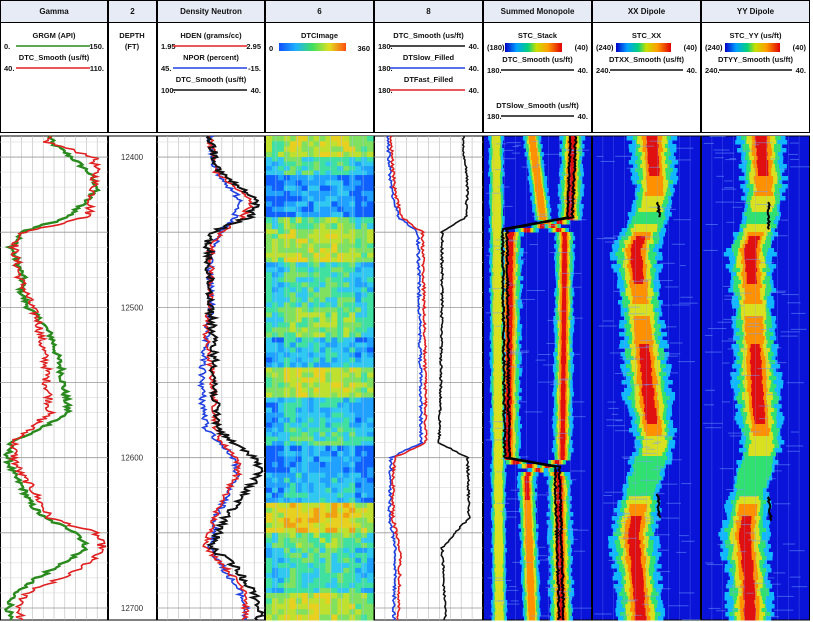 The height and width of the screenshot is (622, 813). What do you see at coordinates (769, 509) in the screenshot?
I see `dtyy-smooth-curve` at bounding box center [769, 509].